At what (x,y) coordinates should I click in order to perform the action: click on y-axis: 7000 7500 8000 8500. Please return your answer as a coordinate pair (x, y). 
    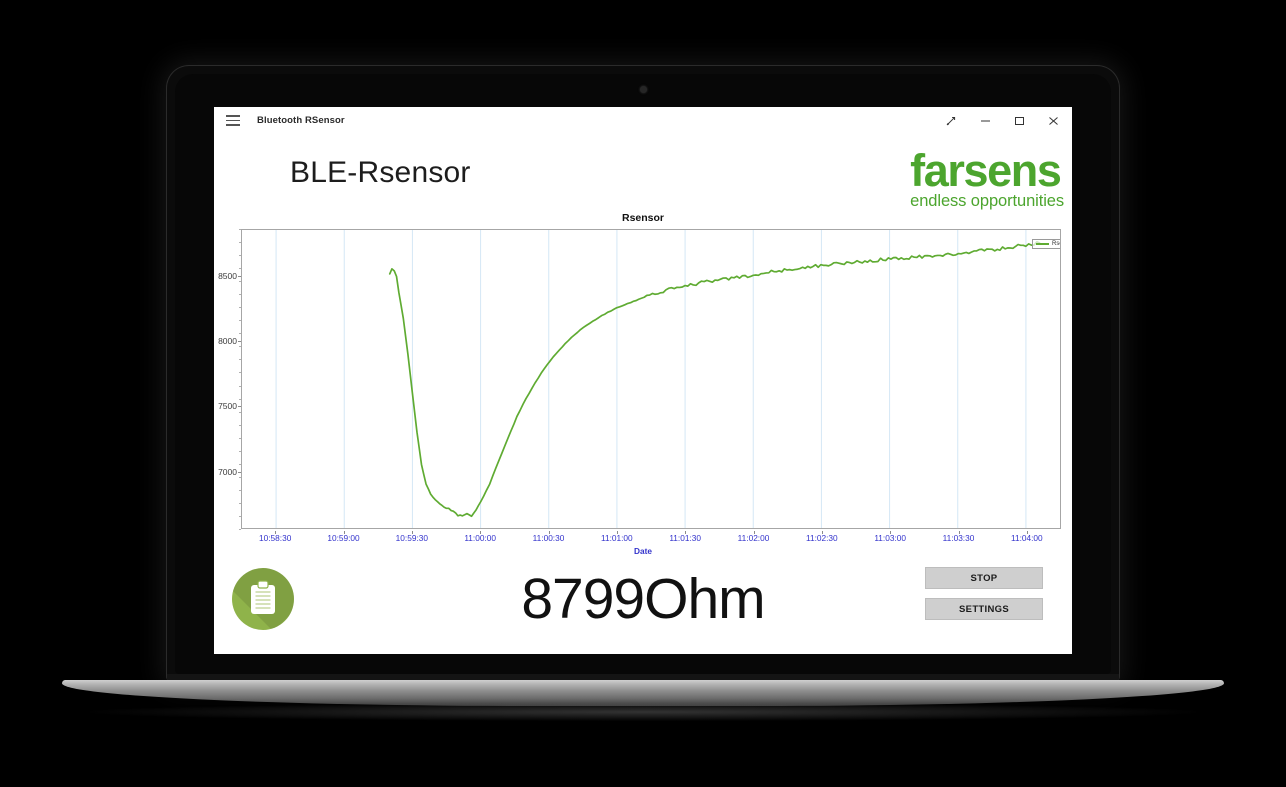
    Looking at the image, I should click on (227, 379).